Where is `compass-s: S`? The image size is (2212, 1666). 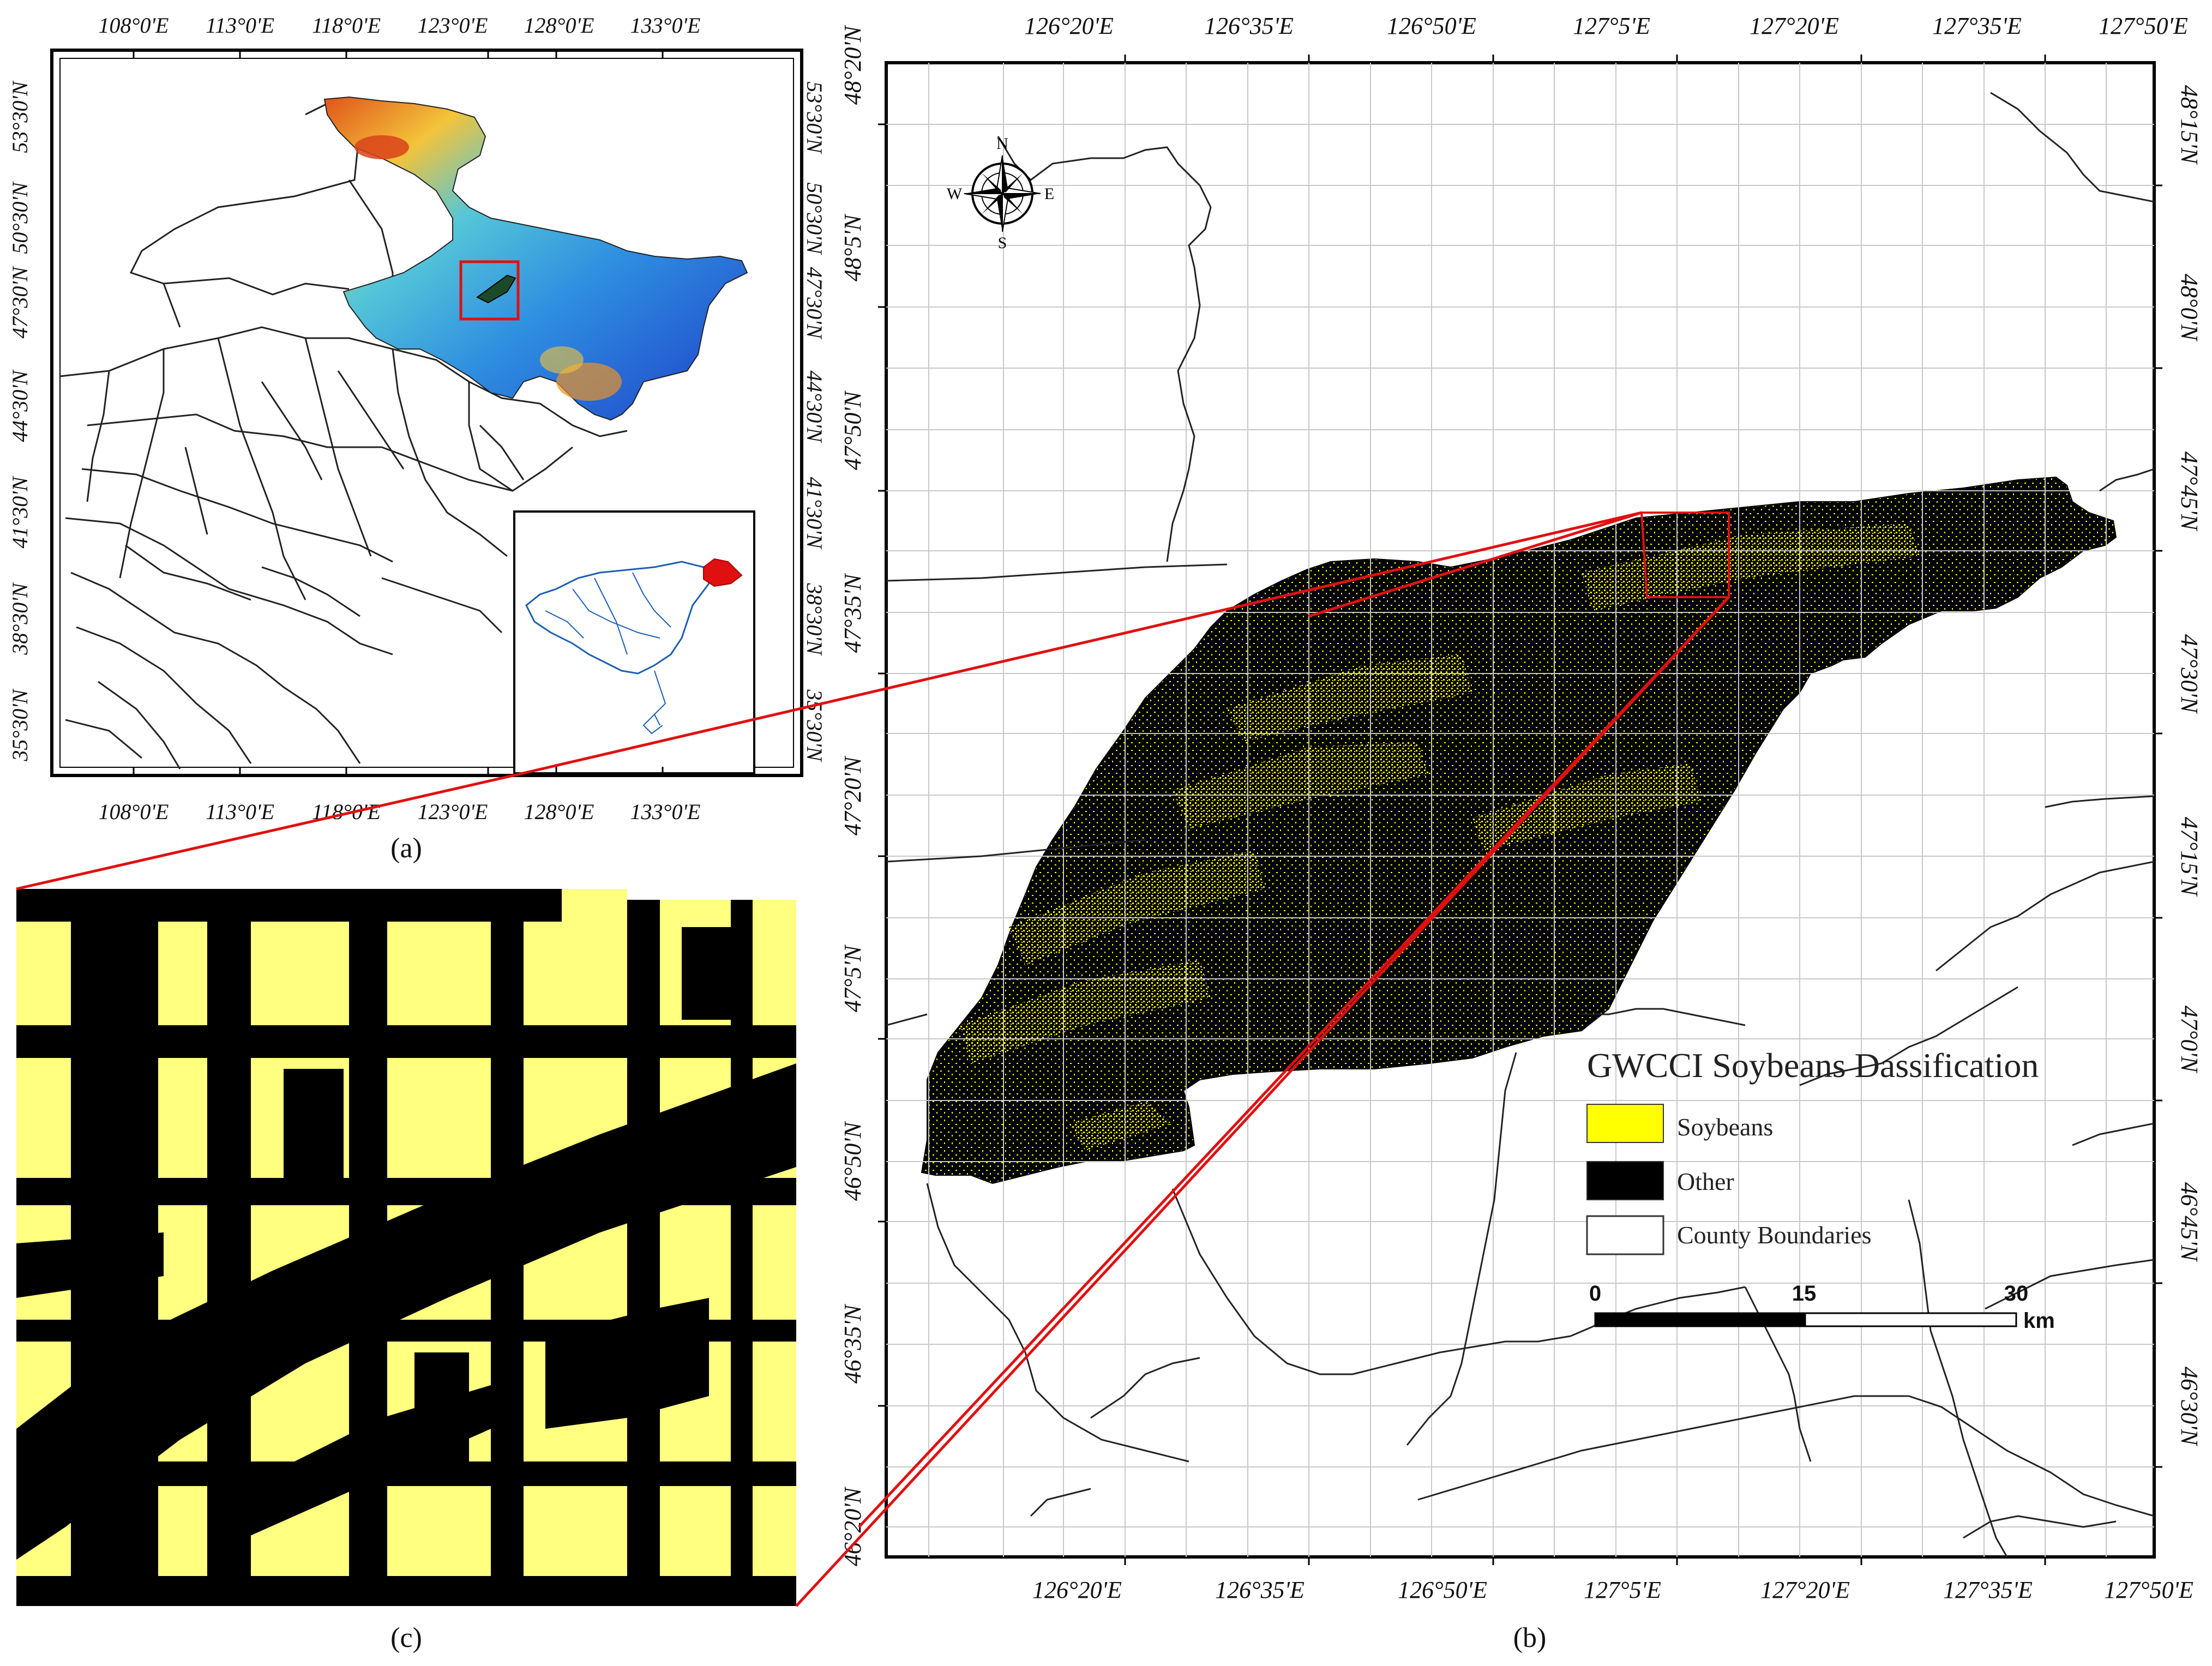
compass-s: S is located at coordinates (1002, 243).